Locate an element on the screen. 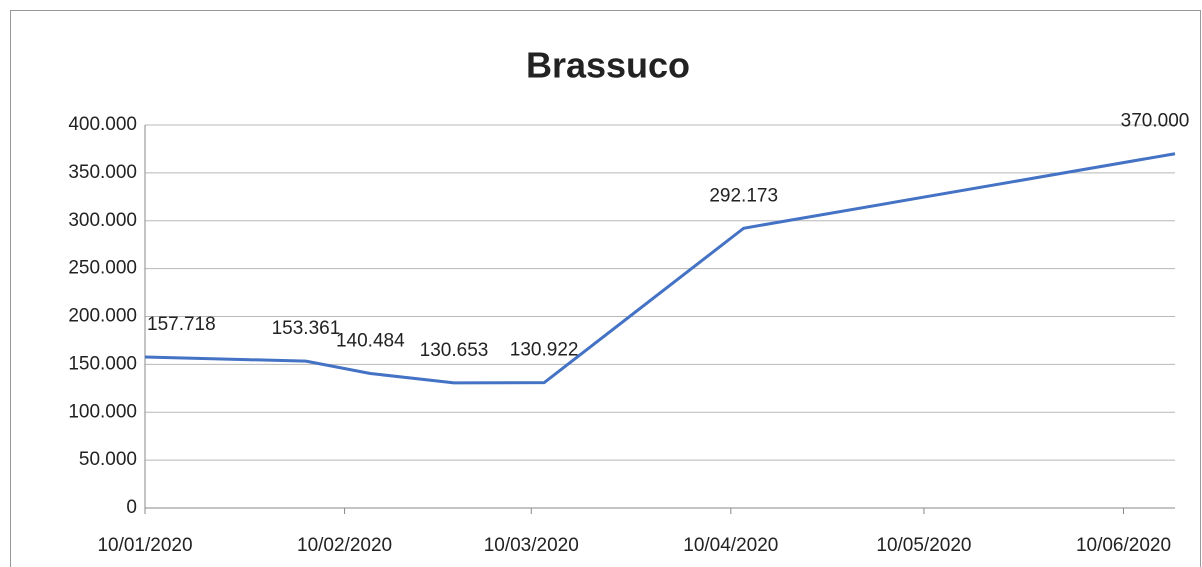 This screenshot has height=567, width=1202. y-tick-label: 350.000 is located at coordinates (102, 172).